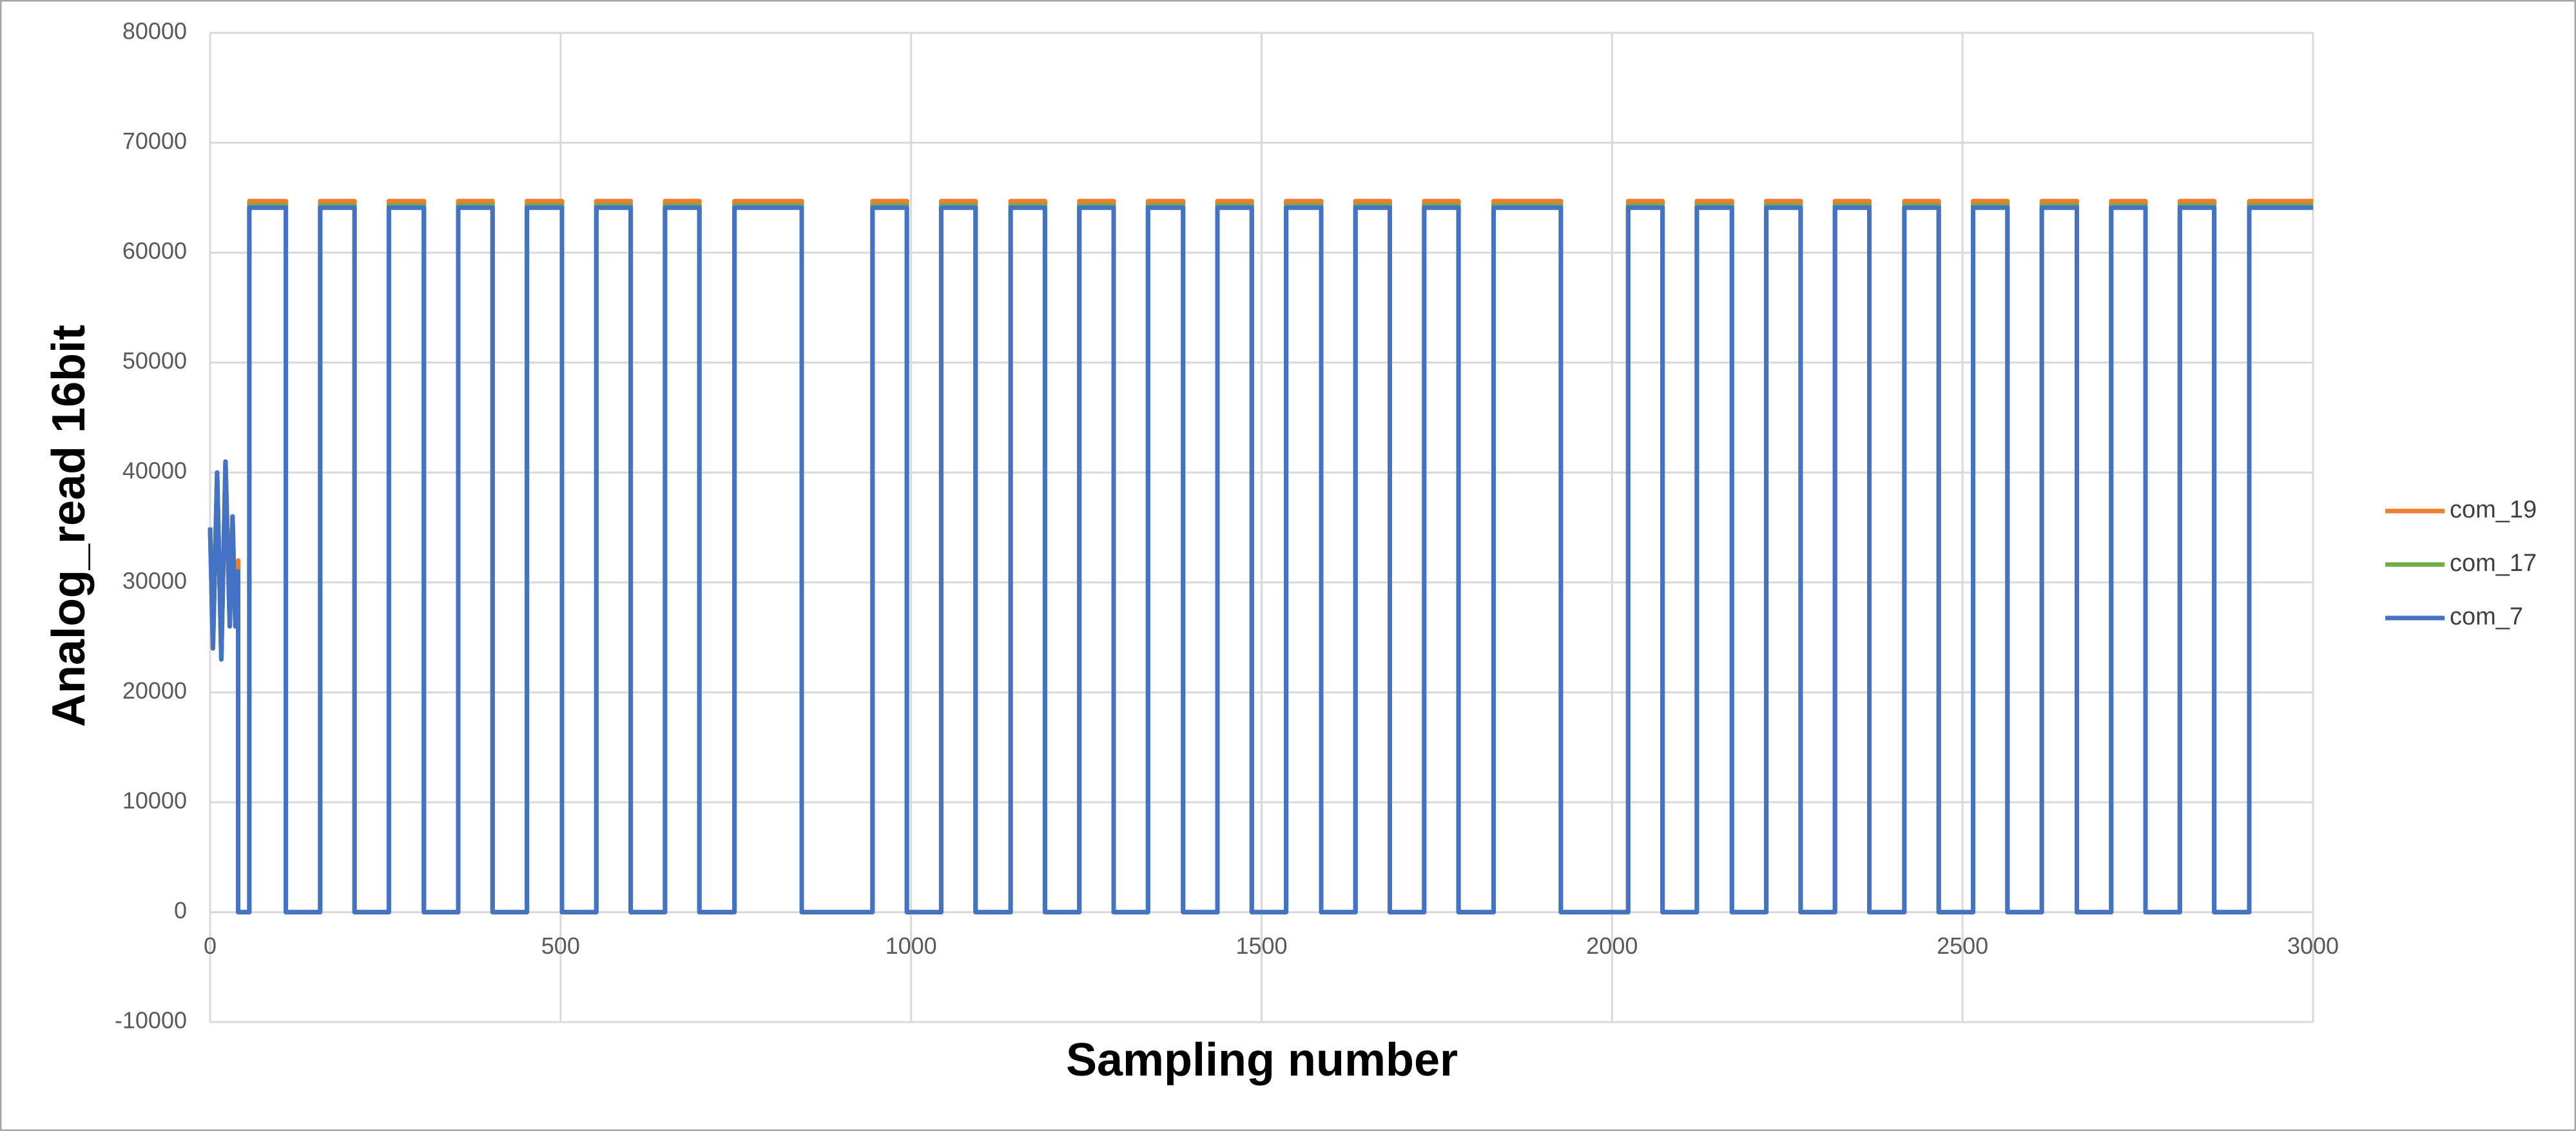 This screenshot has width=2576, height=1131. What do you see at coordinates (154, 141) in the screenshot?
I see `y-tick-label: 70000` at bounding box center [154, 141].